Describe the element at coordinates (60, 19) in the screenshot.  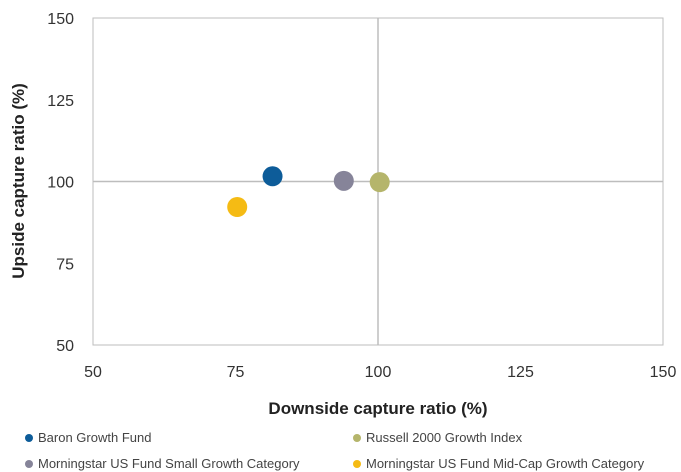
I see `y-tick-label: 150` at that location.